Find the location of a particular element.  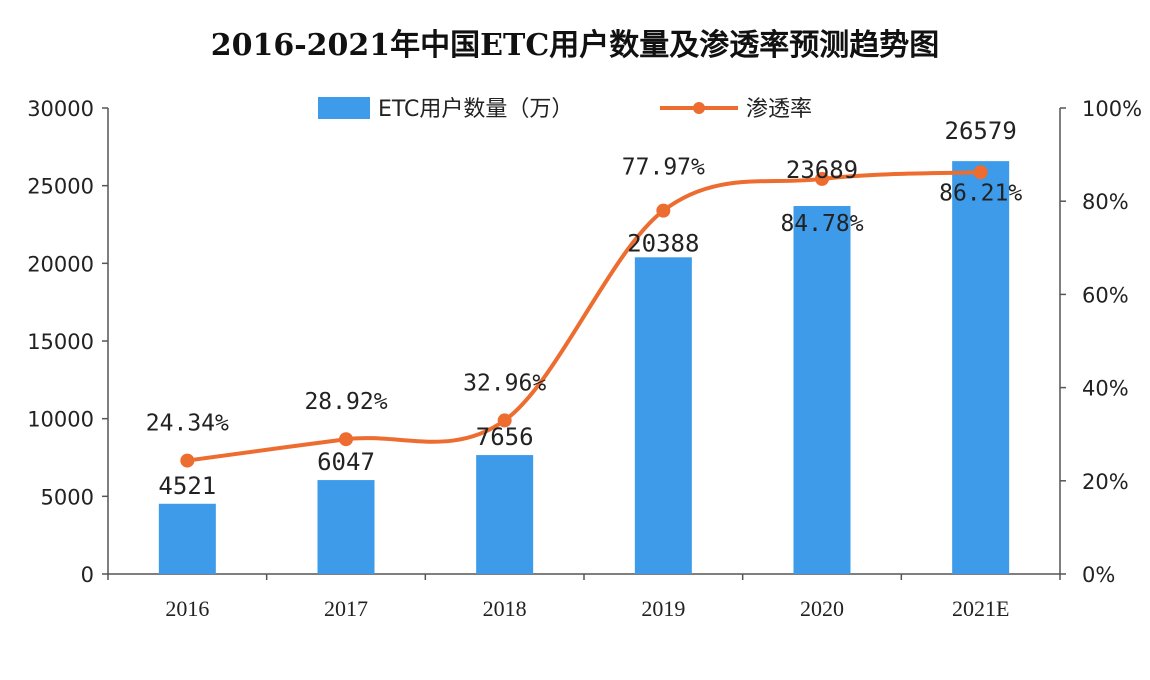

legend-layer: ETC用户数量（万） 渗透率 is located at coordinates (565, 109).